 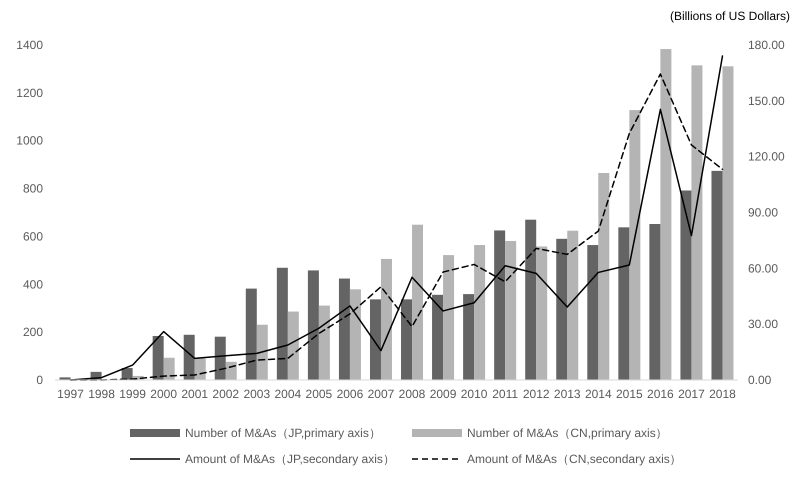 I want to click on y2-tick-label: 120.00, so click(x=767, y=157).